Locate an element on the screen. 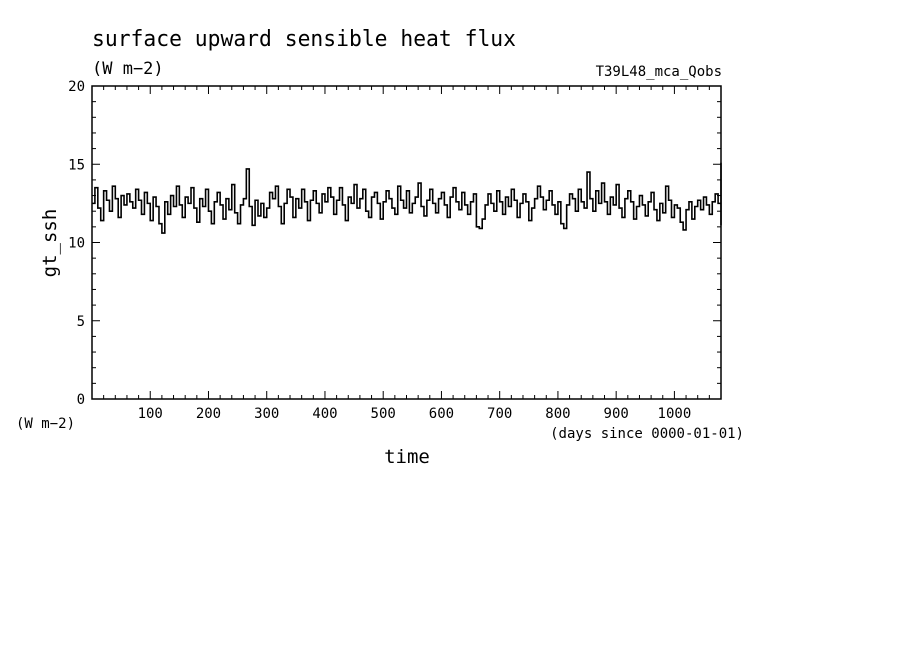  x-tick-label: 900 is located at coordinates (616, 414).